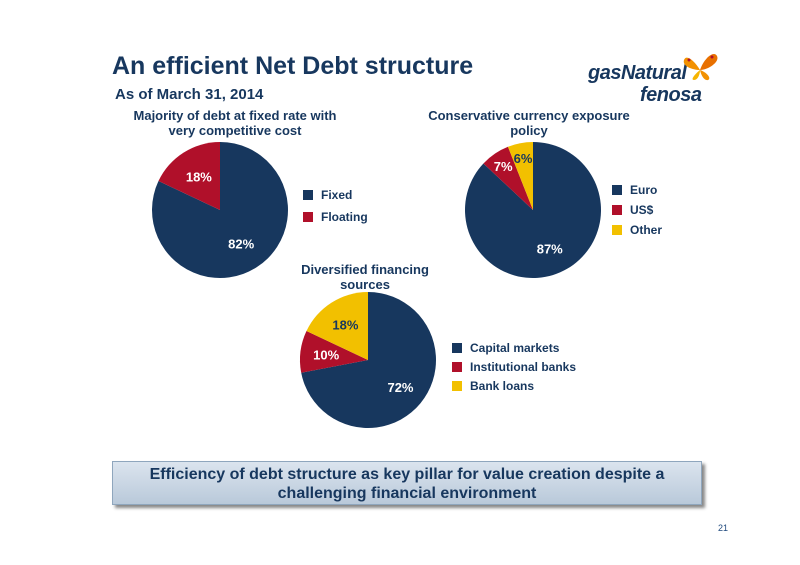  I want to click on legend-label: Institutional banks, so click(523, 367).